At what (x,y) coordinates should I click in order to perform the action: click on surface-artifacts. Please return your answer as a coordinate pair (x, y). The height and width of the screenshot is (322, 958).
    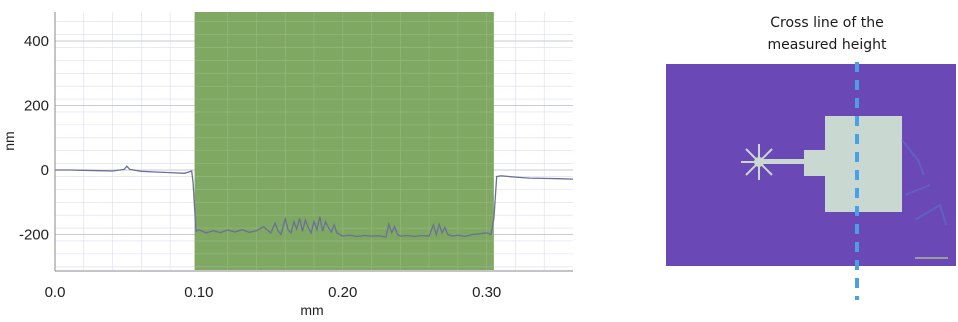
    Looking at the image, I should click on (924, 182).